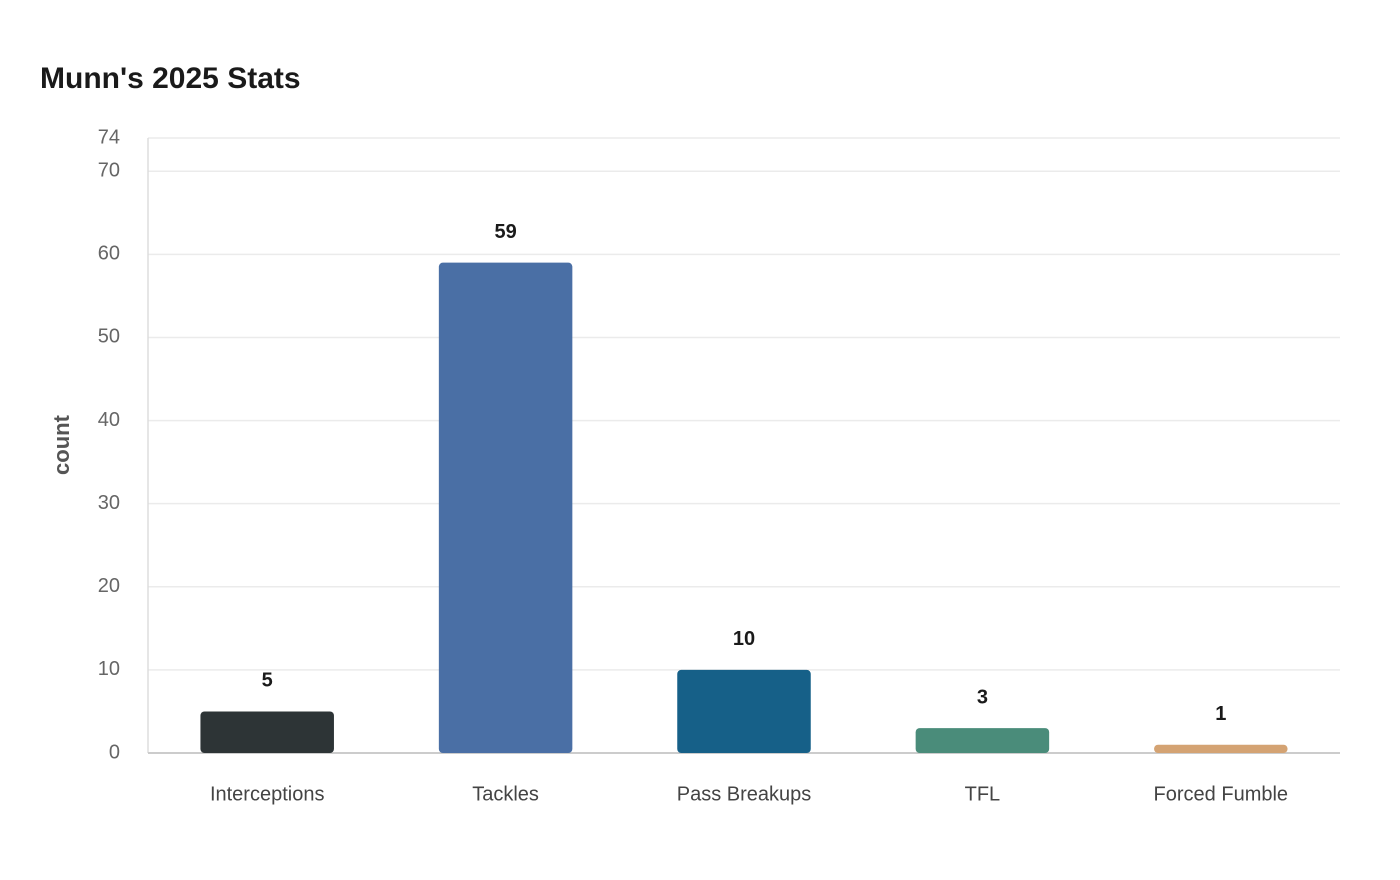  I want to click on value-label: 59, so click(505, 232).